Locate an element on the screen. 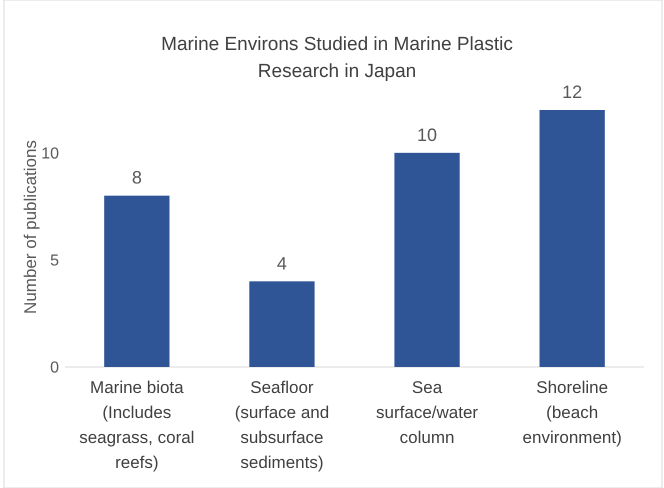  y-tick-label: 5 is located at coordinates (55, 261).